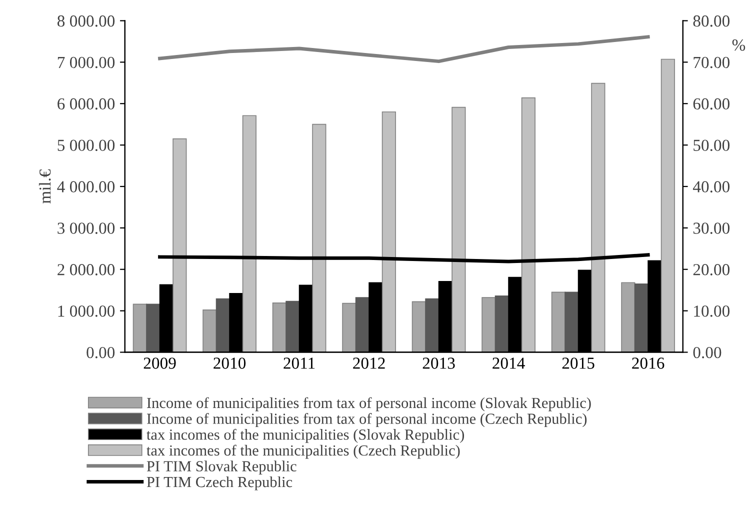  What do you see at coordinates (86, 104) in the screenshot?
I see `y-tick-label: 6 000.00` at bounding box center [86, 104].